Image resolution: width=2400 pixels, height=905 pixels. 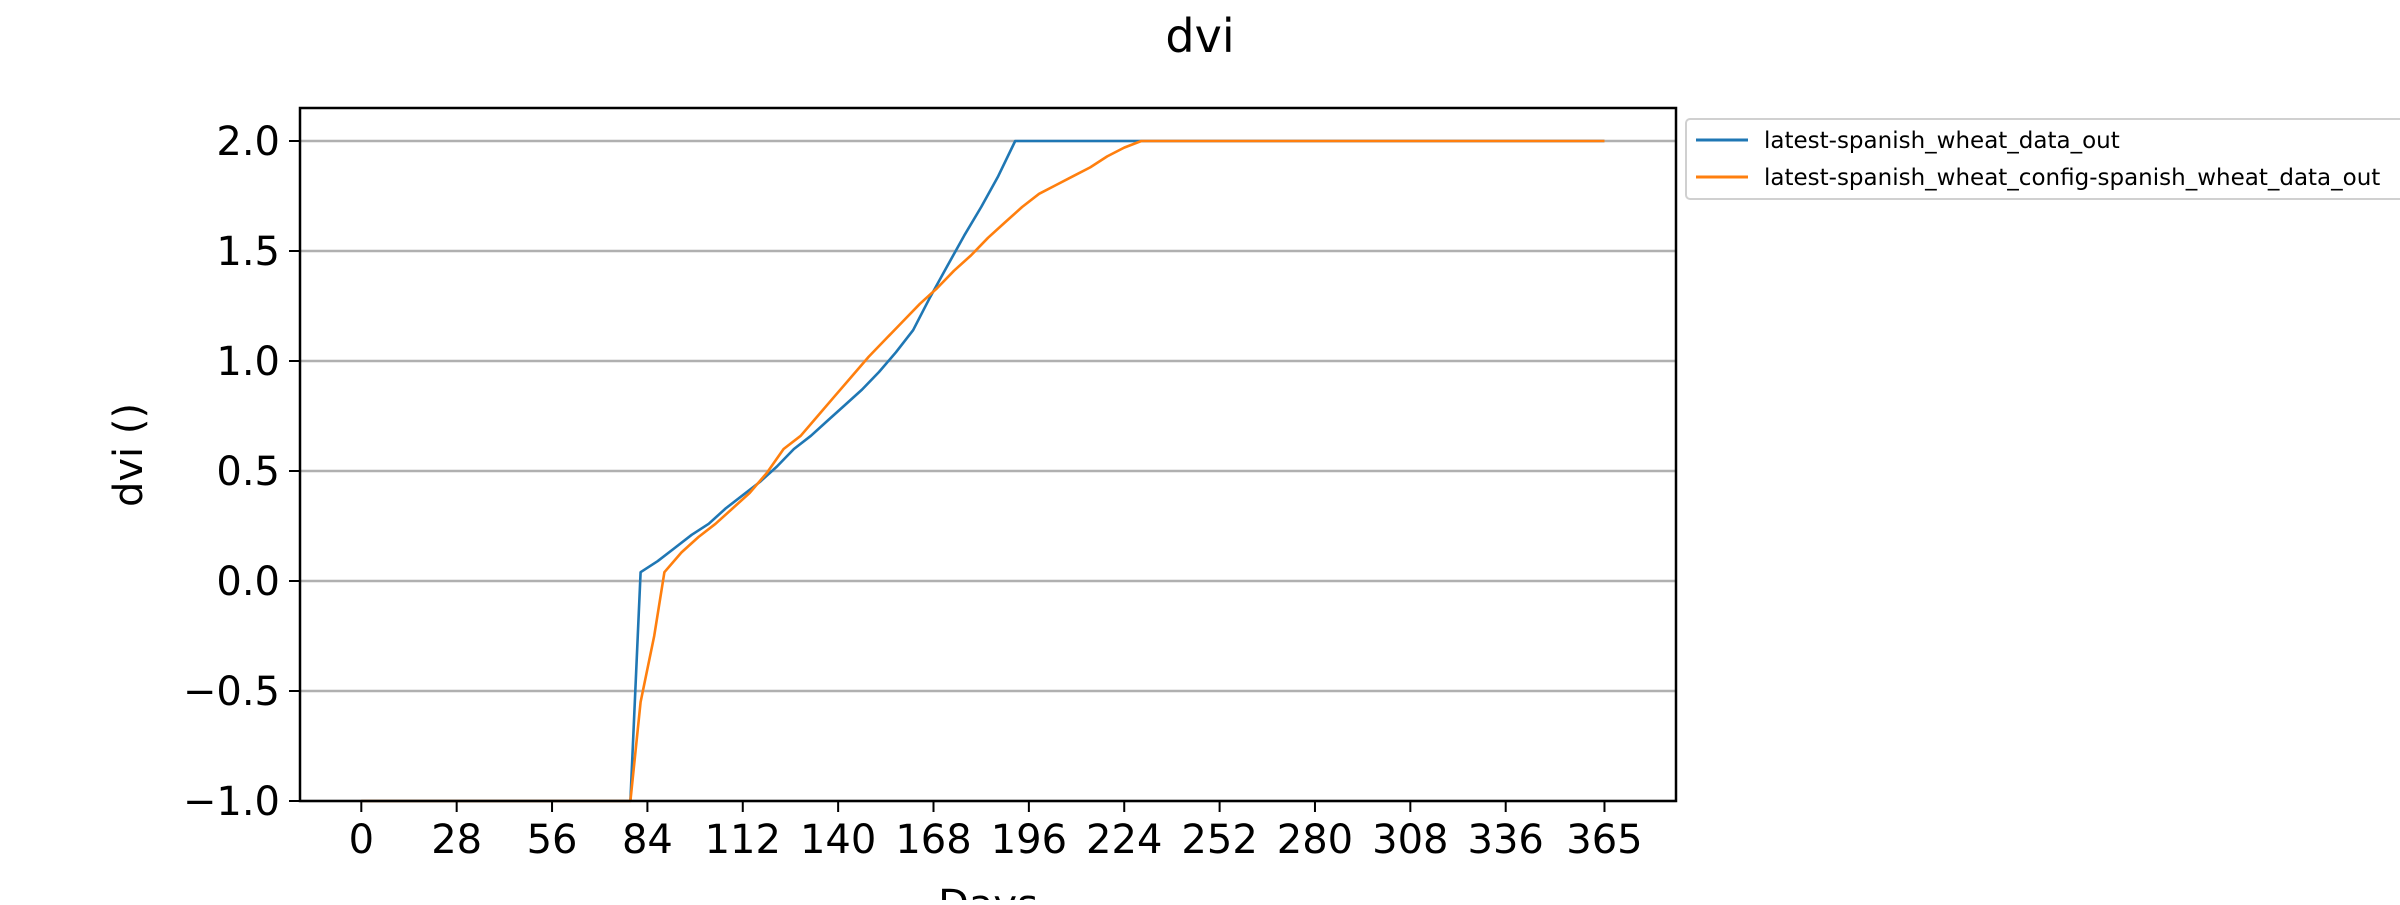 I want to click on x-tick-label: 56, so click(x=552, y=840).